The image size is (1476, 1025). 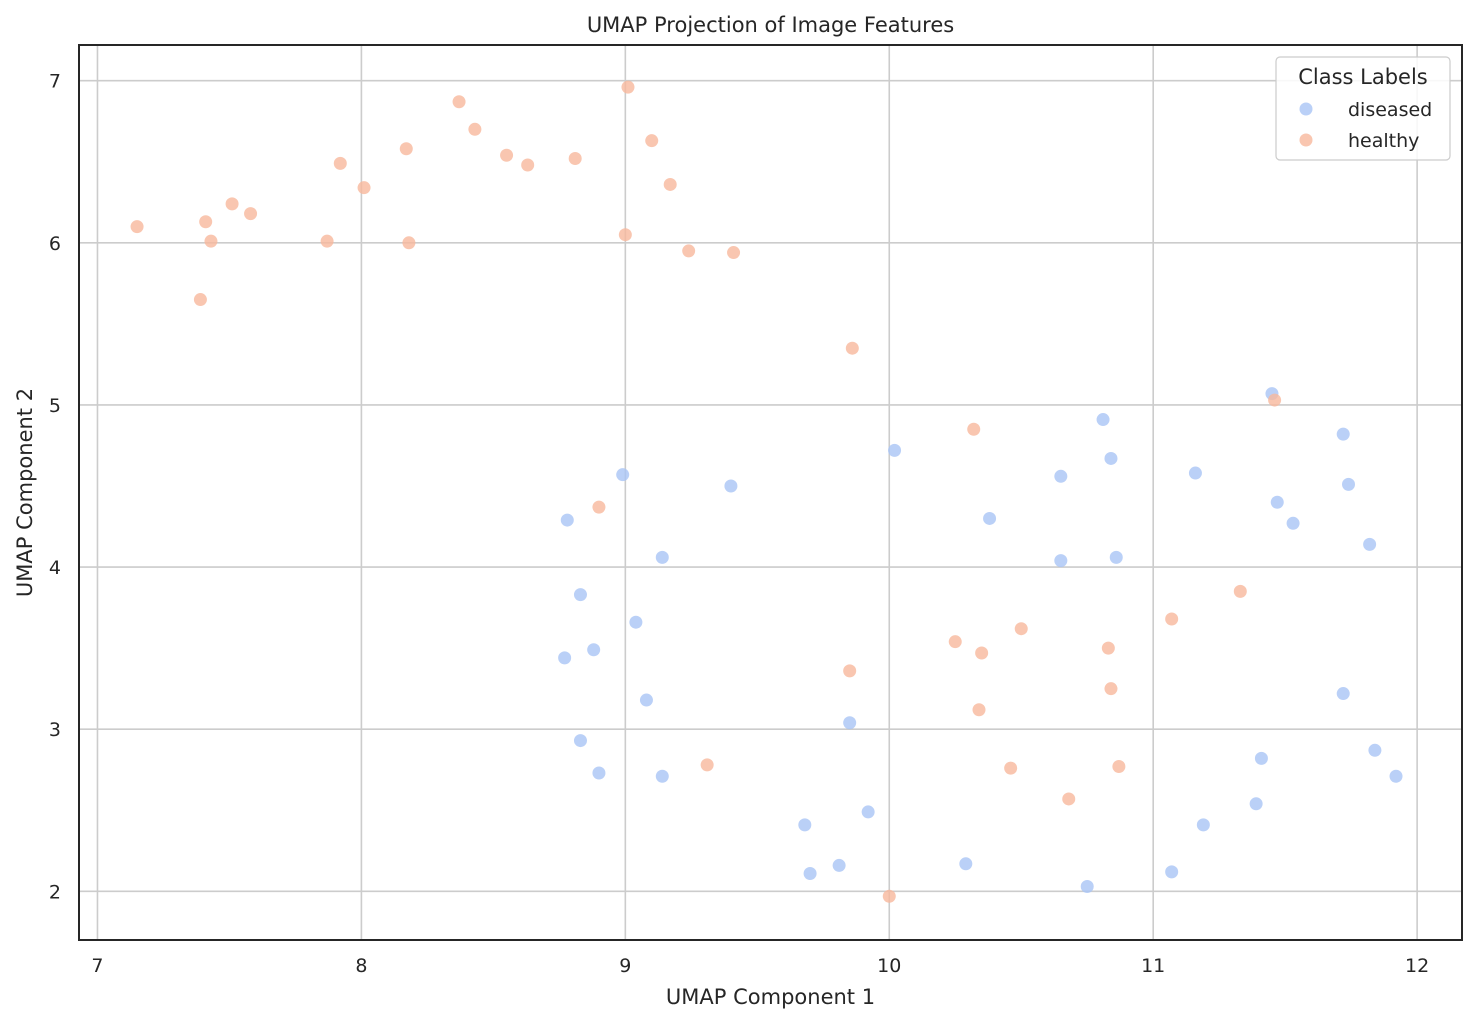 I want to click on x-axis-ticks: 7 8 9 10 11 12, so click(x=760, y=966).